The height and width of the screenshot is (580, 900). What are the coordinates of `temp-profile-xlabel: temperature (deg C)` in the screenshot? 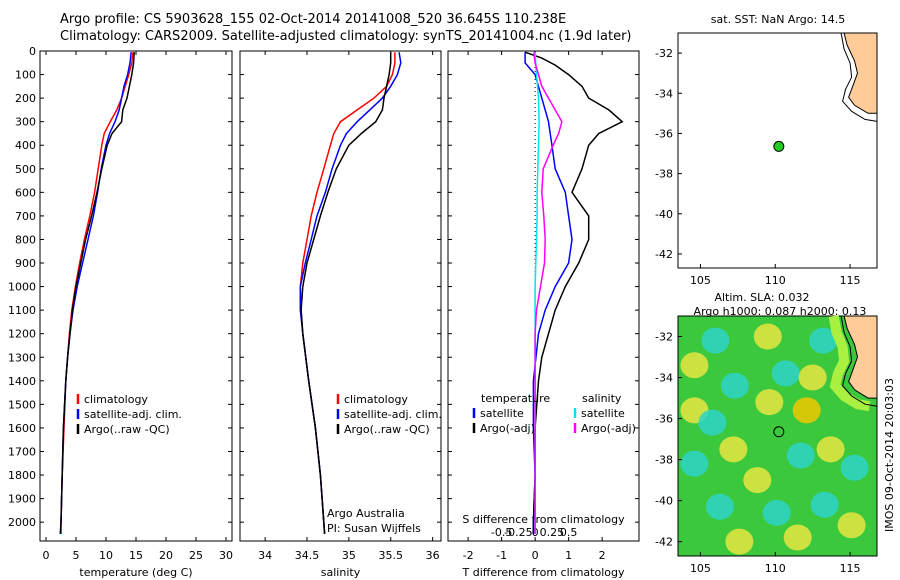 It's located at (135, 572).